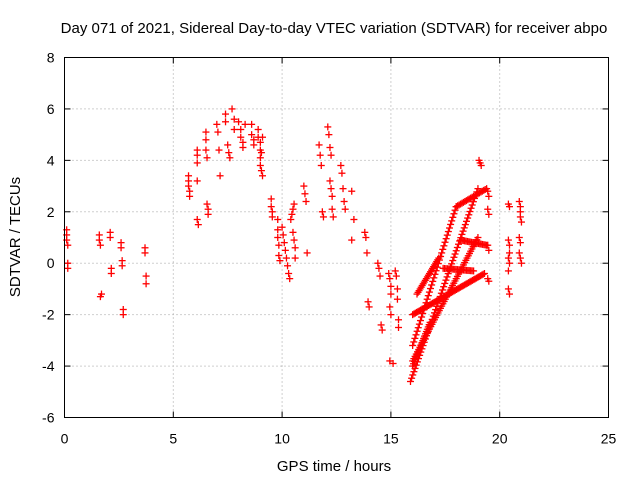 The width and height of the screenshot is (640, 480). What do you see at coordinates (51, 160) in the screenshot?
I see `y-tick-label: 4` at bounding box center [51, 160].